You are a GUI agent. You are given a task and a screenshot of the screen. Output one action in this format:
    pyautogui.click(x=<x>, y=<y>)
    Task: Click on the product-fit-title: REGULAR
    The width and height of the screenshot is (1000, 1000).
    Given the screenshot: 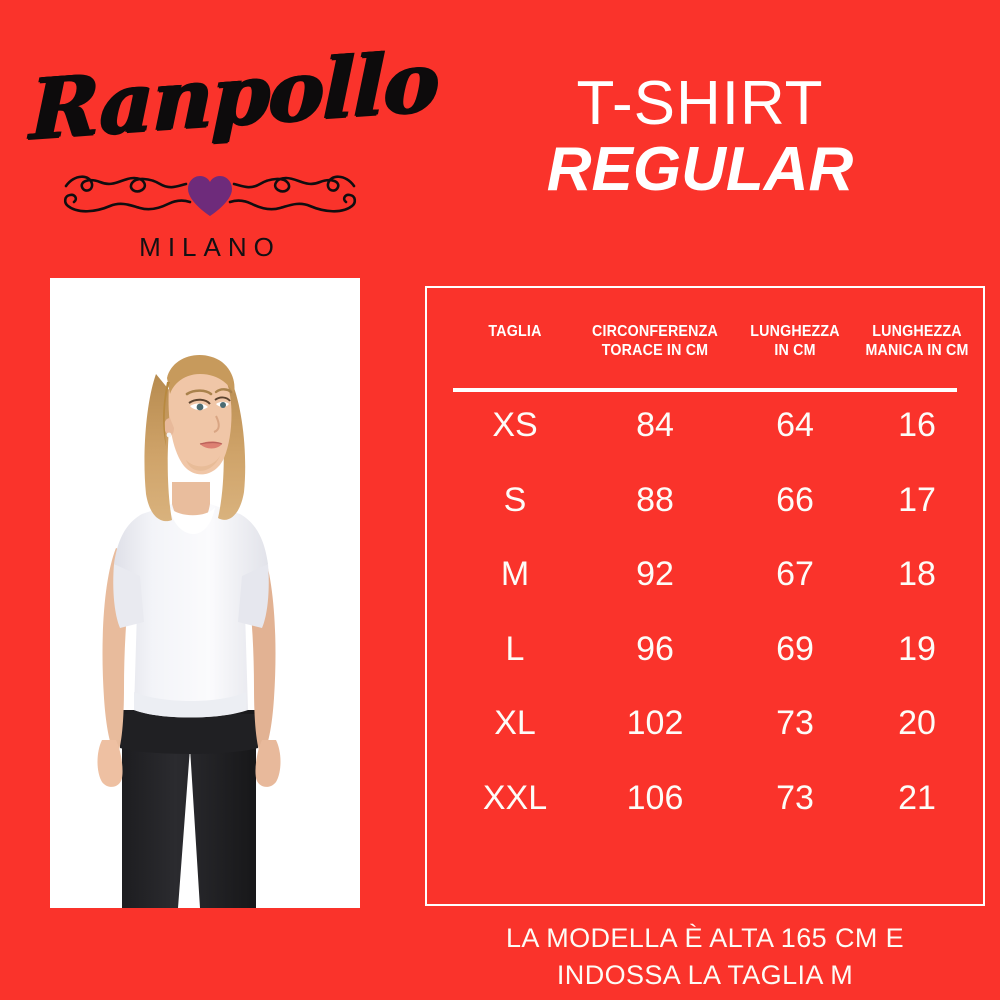 What is the action you would take?
    pyautogui.click(x=700, y=170)
    